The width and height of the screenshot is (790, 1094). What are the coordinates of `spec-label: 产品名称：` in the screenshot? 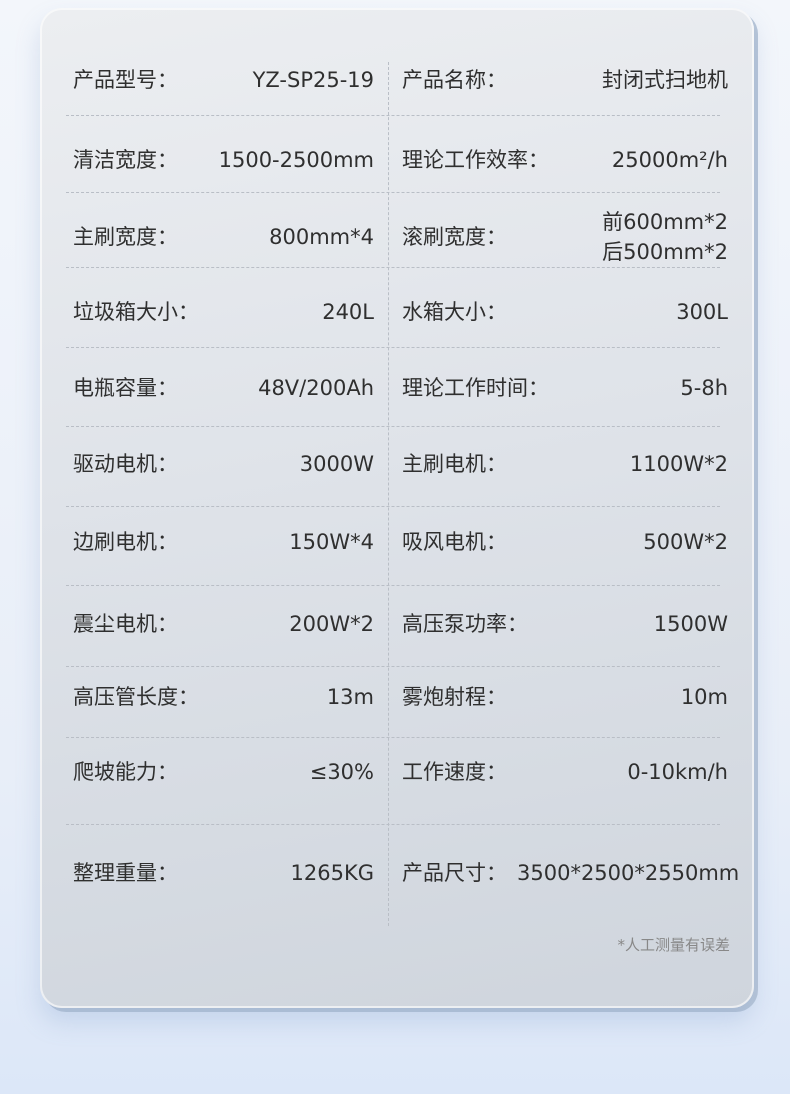 It's located at (454, 80).